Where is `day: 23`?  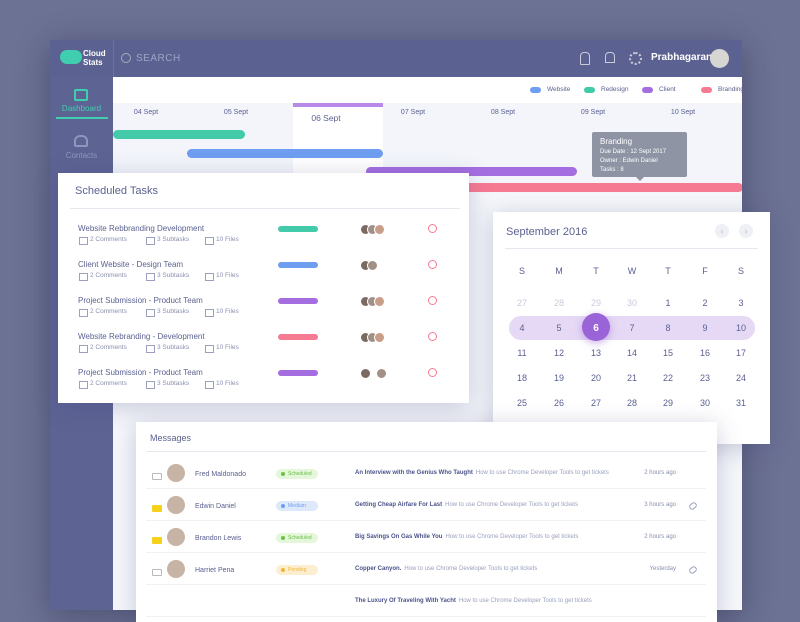
day: 23 is located at coordinates (704, 378).